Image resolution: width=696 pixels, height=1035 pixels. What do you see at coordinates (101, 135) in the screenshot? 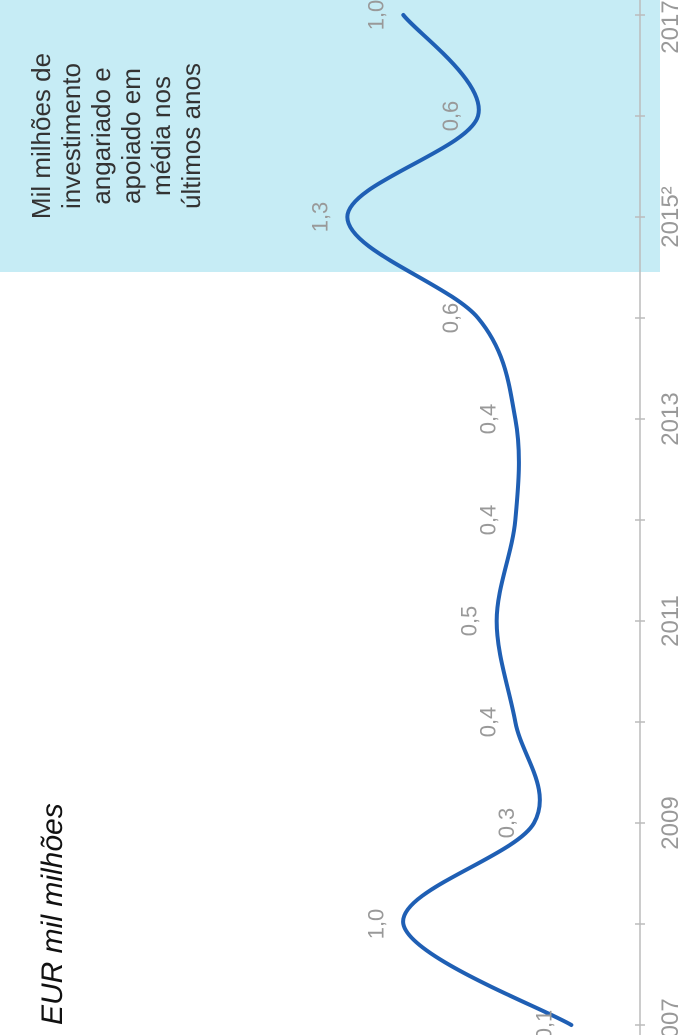
I see `annotation-line: angariado e` at bounding box center [101, 135].